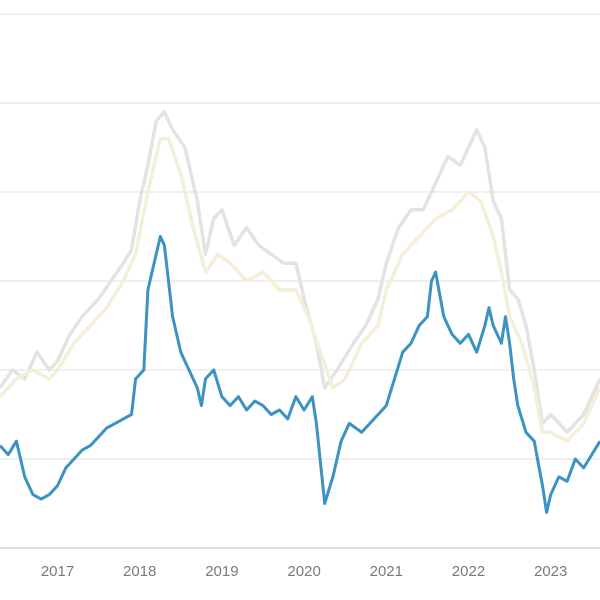 This screenshot has height=600, width=600. What do you see at coordinates (386, 571) in the screenshot?
I see `x-tick-label-2021: 2021` at bounding box center [386, 571].